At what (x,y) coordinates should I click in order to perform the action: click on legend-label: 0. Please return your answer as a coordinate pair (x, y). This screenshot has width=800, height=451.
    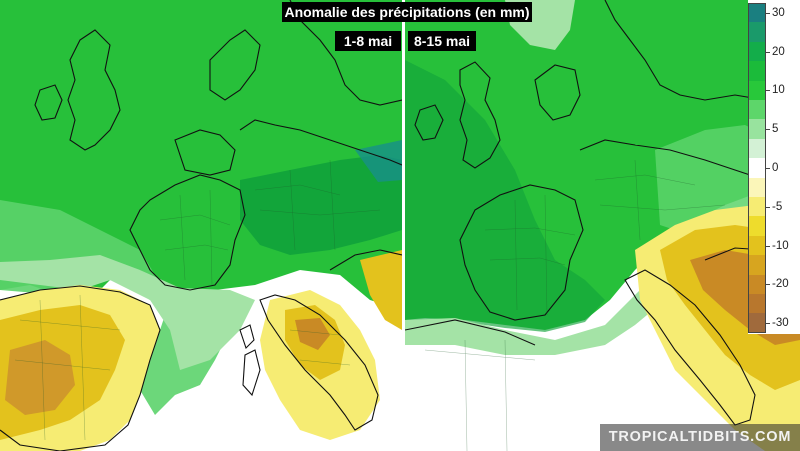
    Looking at the image, I should click on (775, 167).